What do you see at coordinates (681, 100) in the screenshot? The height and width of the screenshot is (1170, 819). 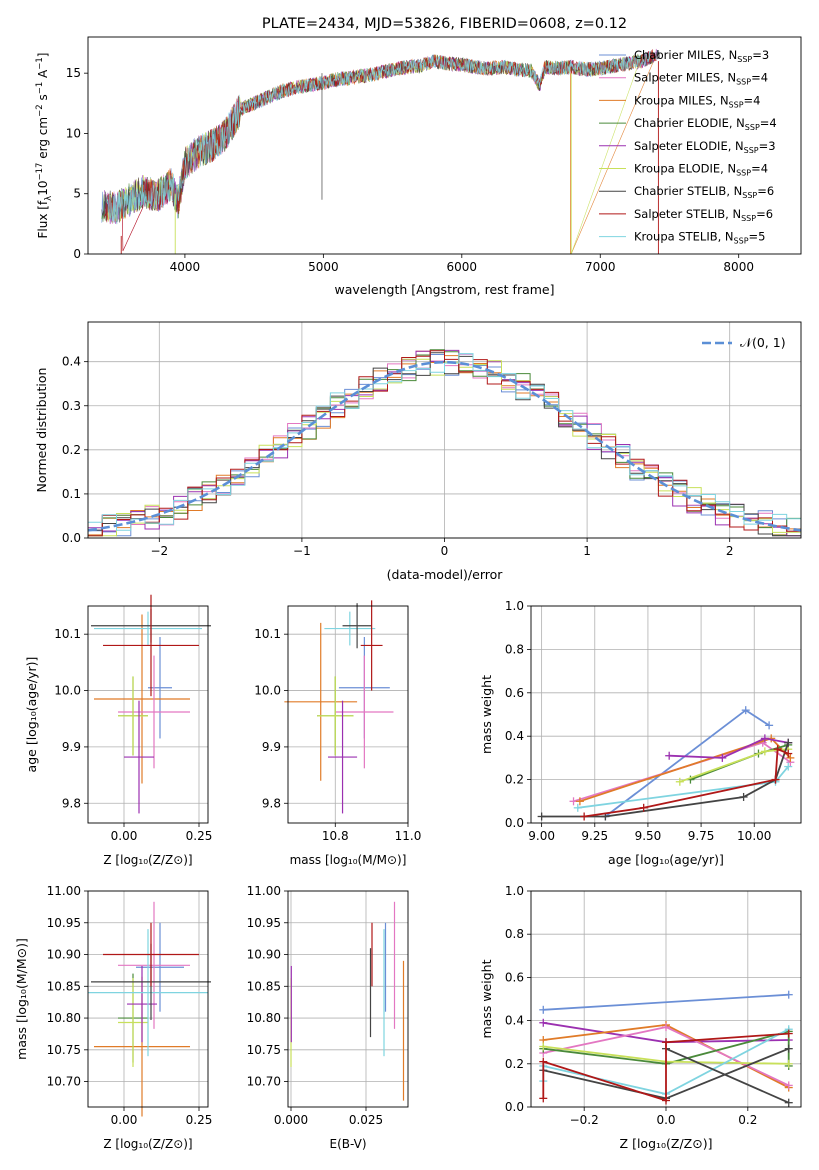 I see `legend-label: Kroupa MILES, N` at bounding box center [681, 100].